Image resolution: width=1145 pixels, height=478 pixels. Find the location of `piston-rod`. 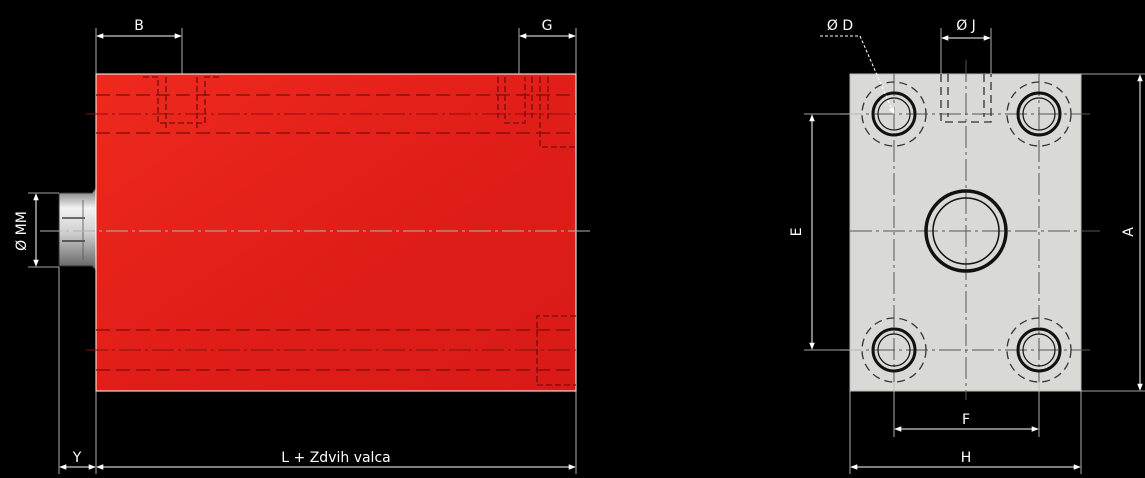

piston-rod is located at coordinates (78, 229).